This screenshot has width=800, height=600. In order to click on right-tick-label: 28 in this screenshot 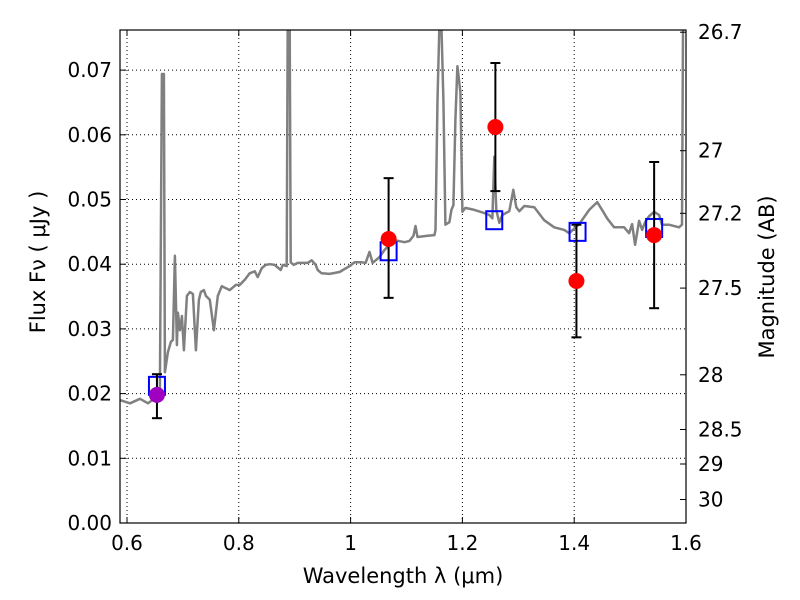, I will do `click(710, 375)`.